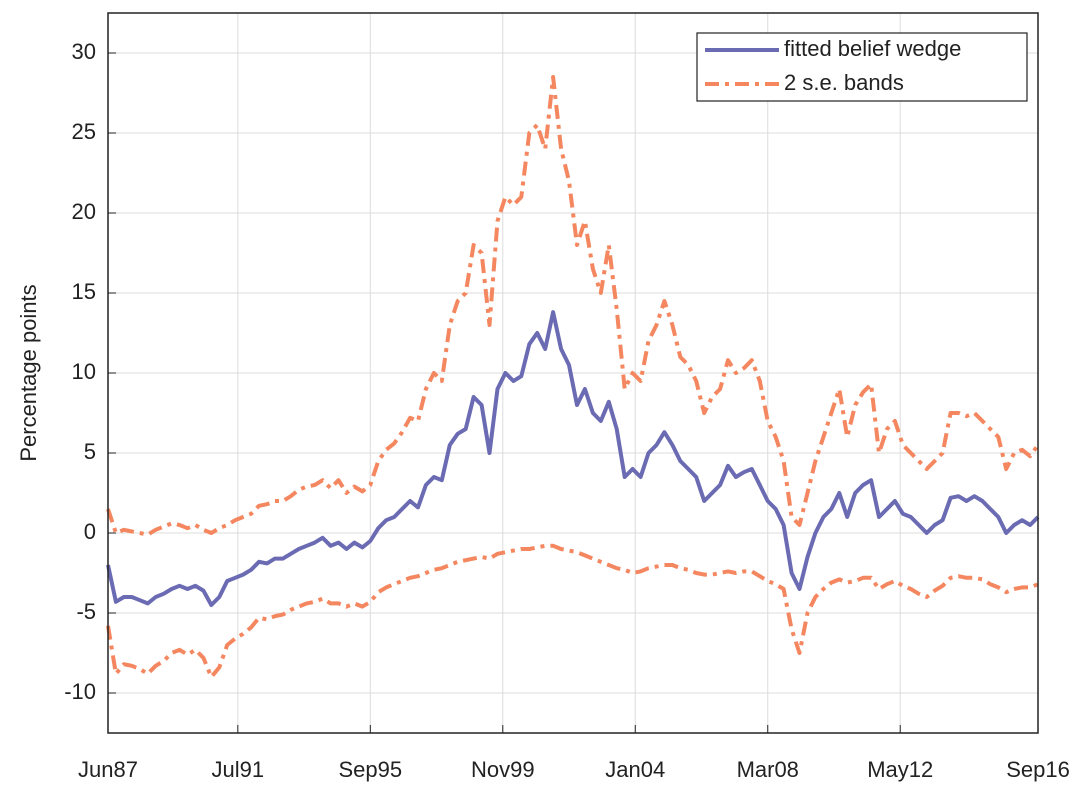 This screenshot has height=791, width=1088. I want to click on x-tick-label: Jan04, so click(635, 769).